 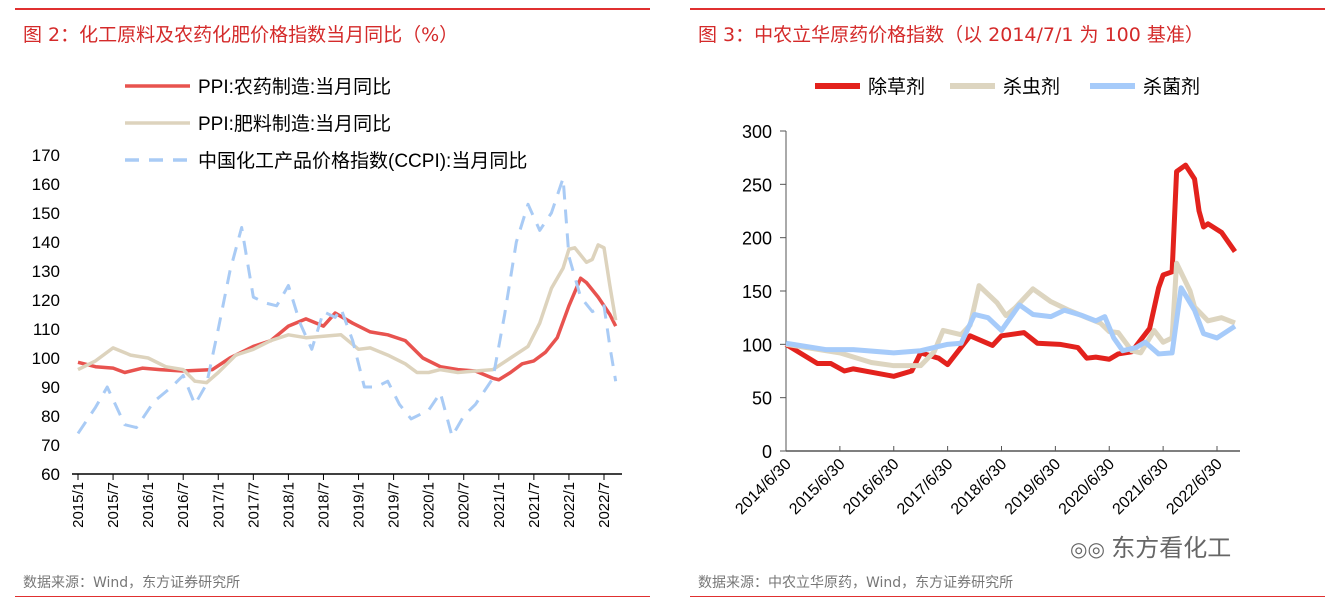 What do you see at coordinates (1087, 487) in the screenshot?
I see `x-tick-label: 2020/6/30` at bounding box center [1087, 487].